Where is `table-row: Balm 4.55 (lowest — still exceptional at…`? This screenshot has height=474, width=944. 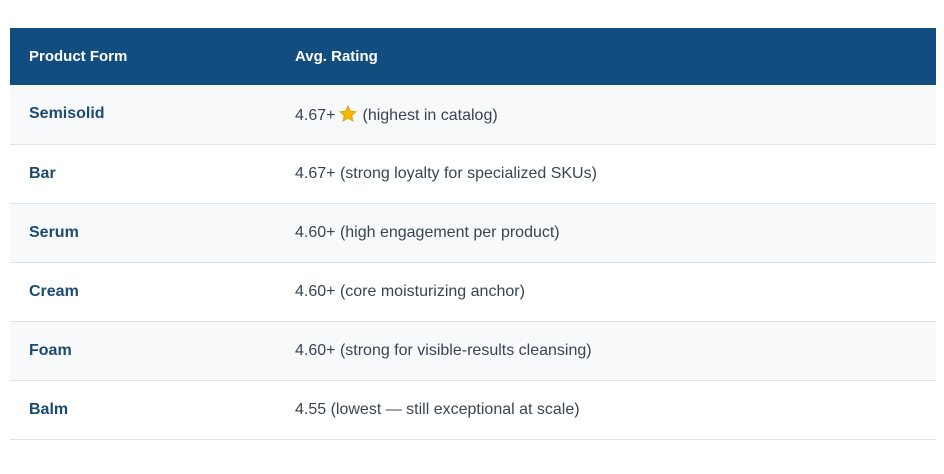
table-row: Balm 4.55 (lowest — still exceptional at… is located at coordinates (473, 409).